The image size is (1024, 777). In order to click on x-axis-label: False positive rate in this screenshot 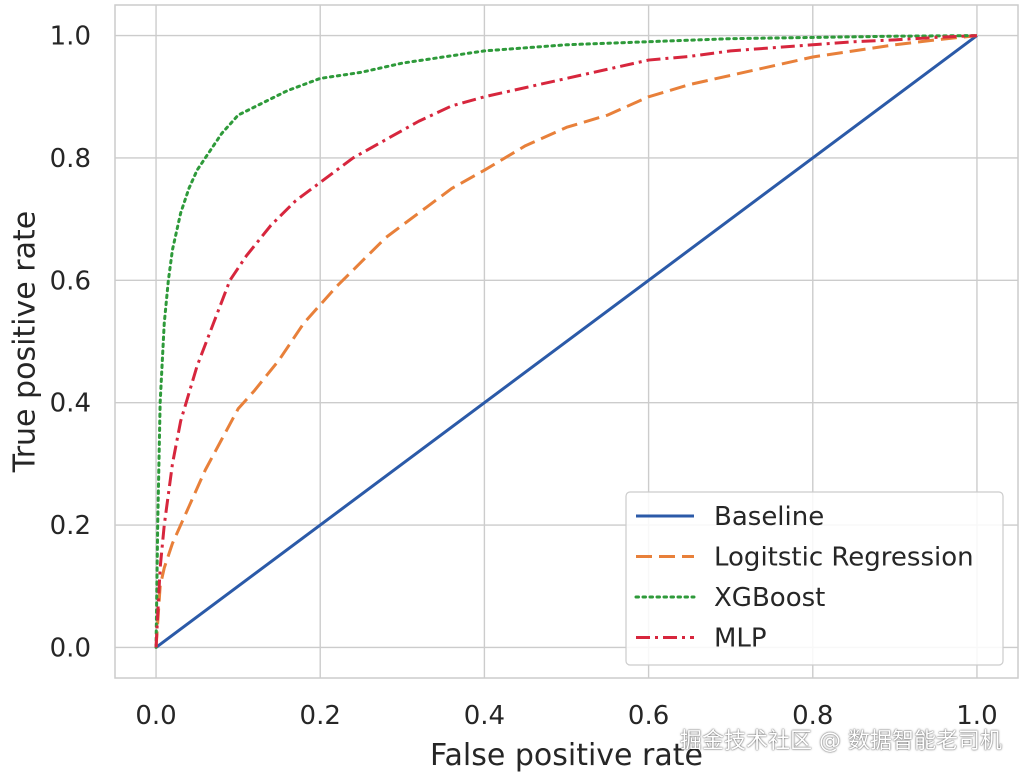, I will do `click(566, 755)`.